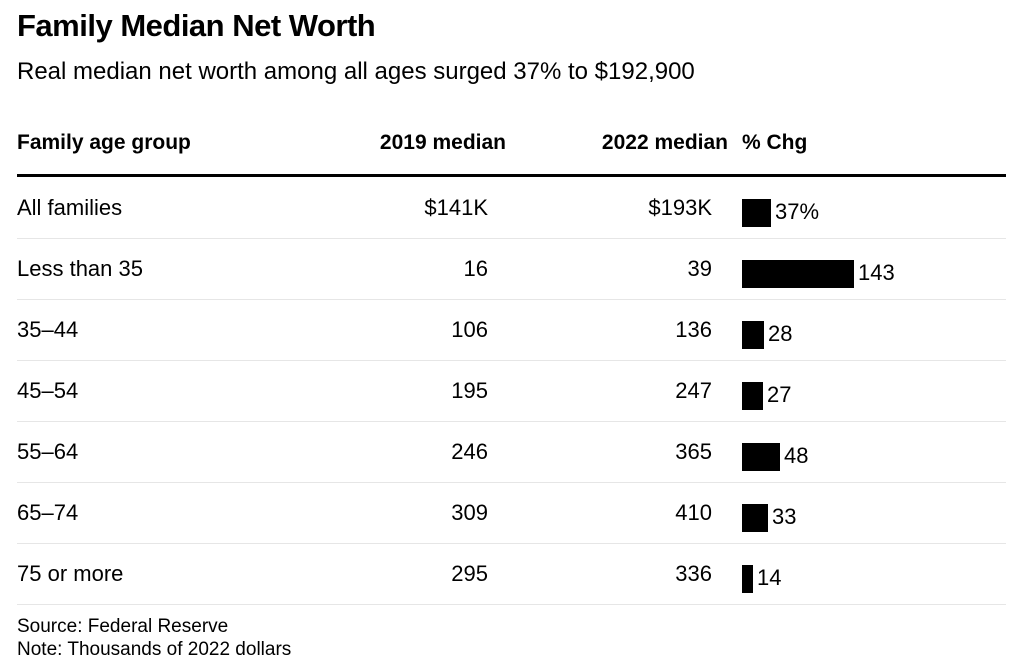  I want to click on age-group-cell: 55–64, so click(48, 451).